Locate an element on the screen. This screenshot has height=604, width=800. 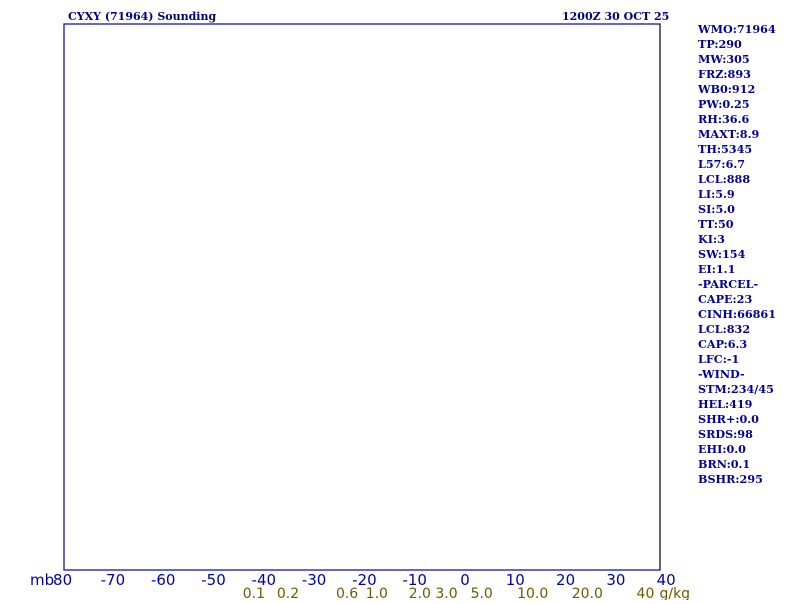
index-line: BSHR:295 is located at coordinates (730, 479).